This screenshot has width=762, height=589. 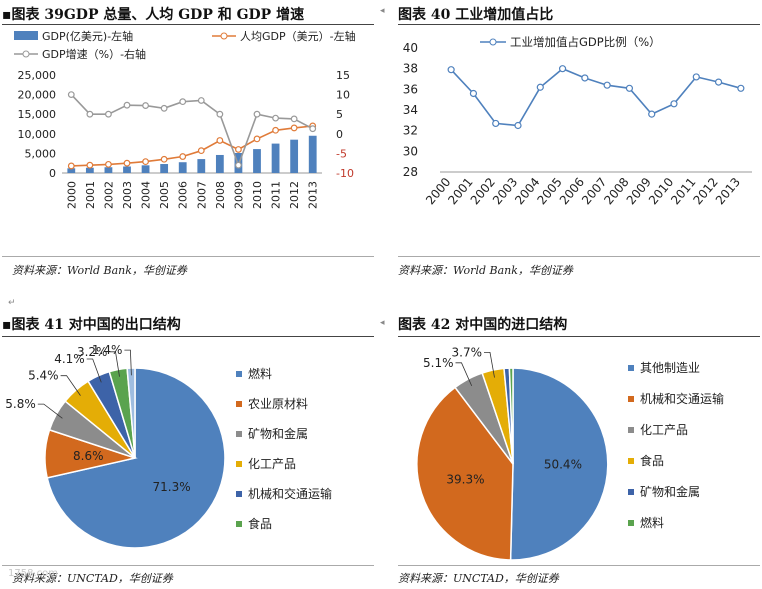 What do you see at coordinates (410, 69) in the screenshot?
I see `chart40-y-tick: 38` at bounding box center [410, 69].